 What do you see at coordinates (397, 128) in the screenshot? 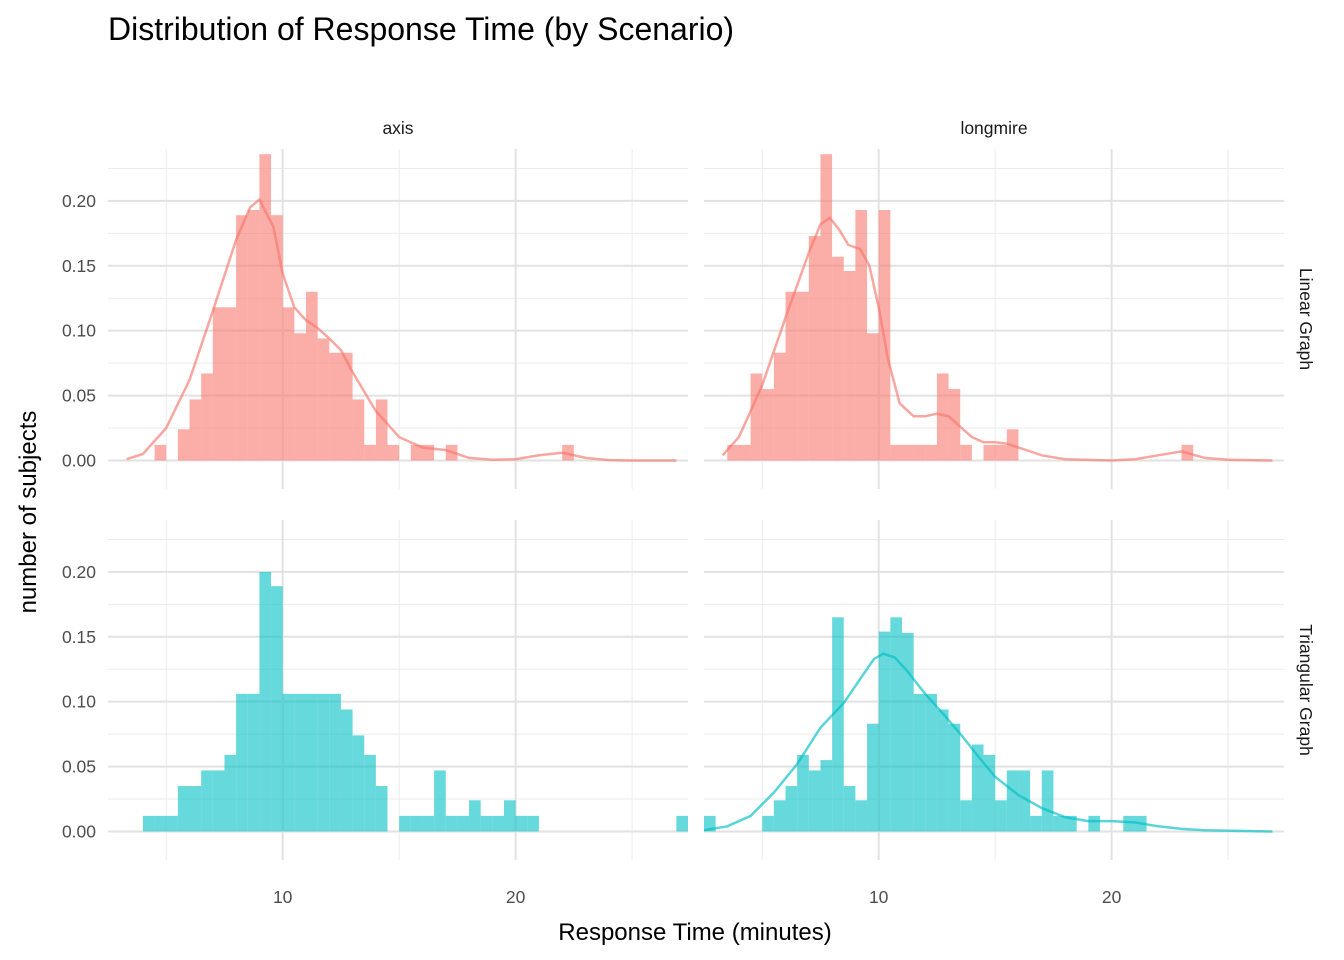
I see `facet-strip-label-axis: axis` at bounding box center [397, 128].